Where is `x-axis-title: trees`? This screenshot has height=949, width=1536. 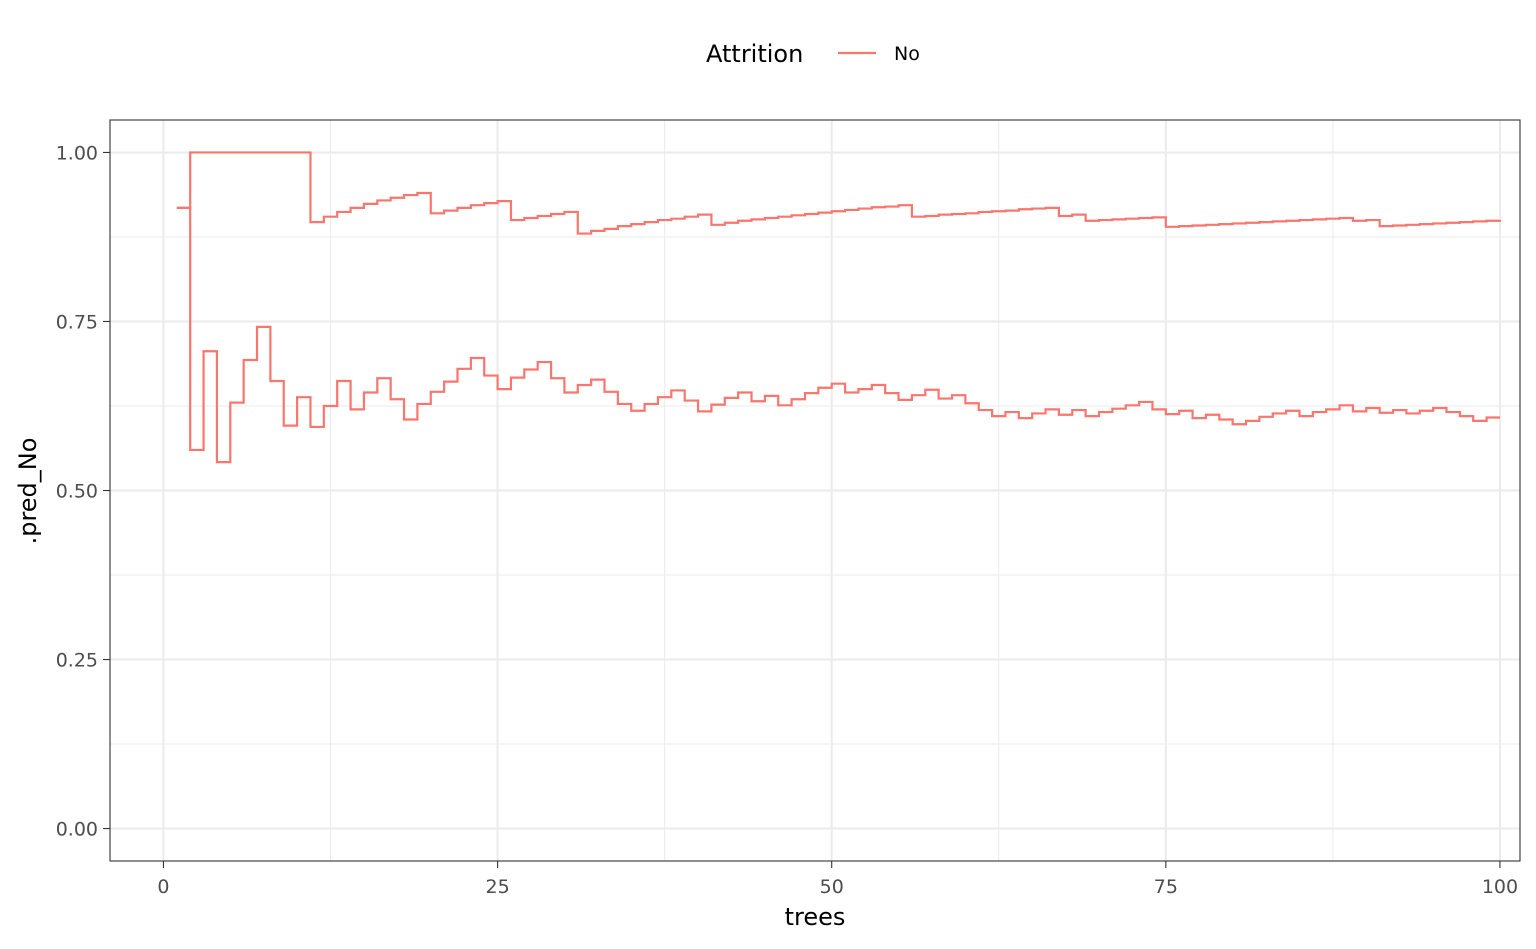 x-axis-title: trees is located at coordinates (815, 917).